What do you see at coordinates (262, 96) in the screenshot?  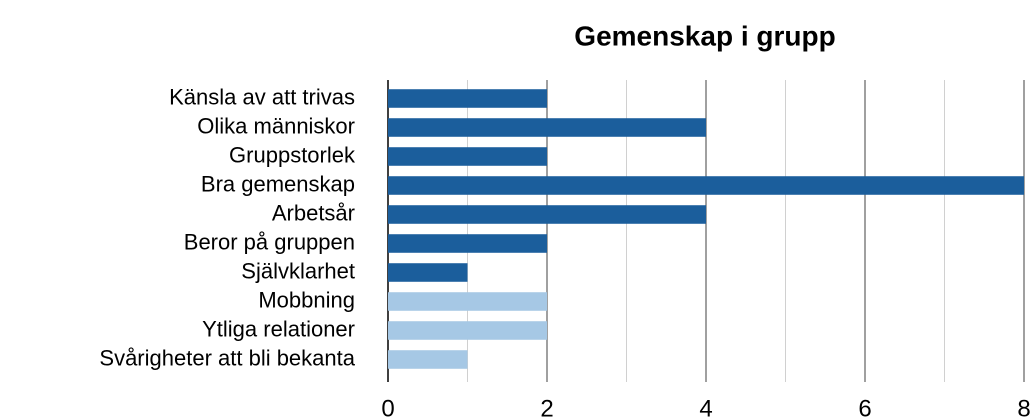 I see `y-tick-label: Känsla av att trivas` at bounding box center [262, 96].